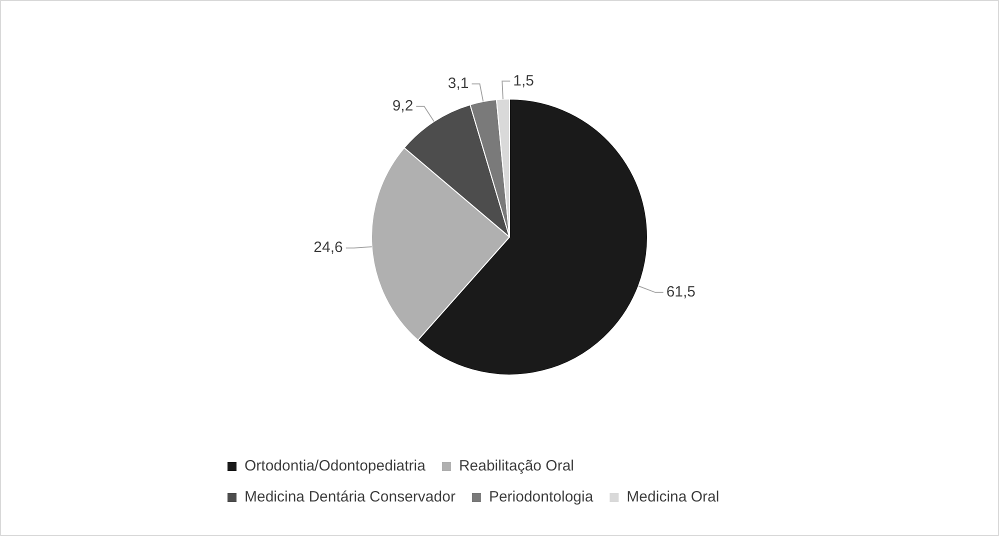 Image resolution: width=999 pixels, height=536 pixels. I want to click on data-label: 3,1, so click(458, 83).